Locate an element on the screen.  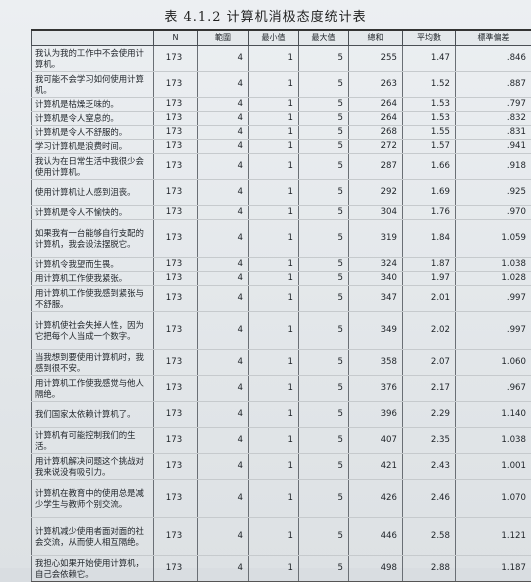
row-item-text: 计算机在教育中的使用总是减少学生与教师个别交流。 is located at coordinates (93, 499).